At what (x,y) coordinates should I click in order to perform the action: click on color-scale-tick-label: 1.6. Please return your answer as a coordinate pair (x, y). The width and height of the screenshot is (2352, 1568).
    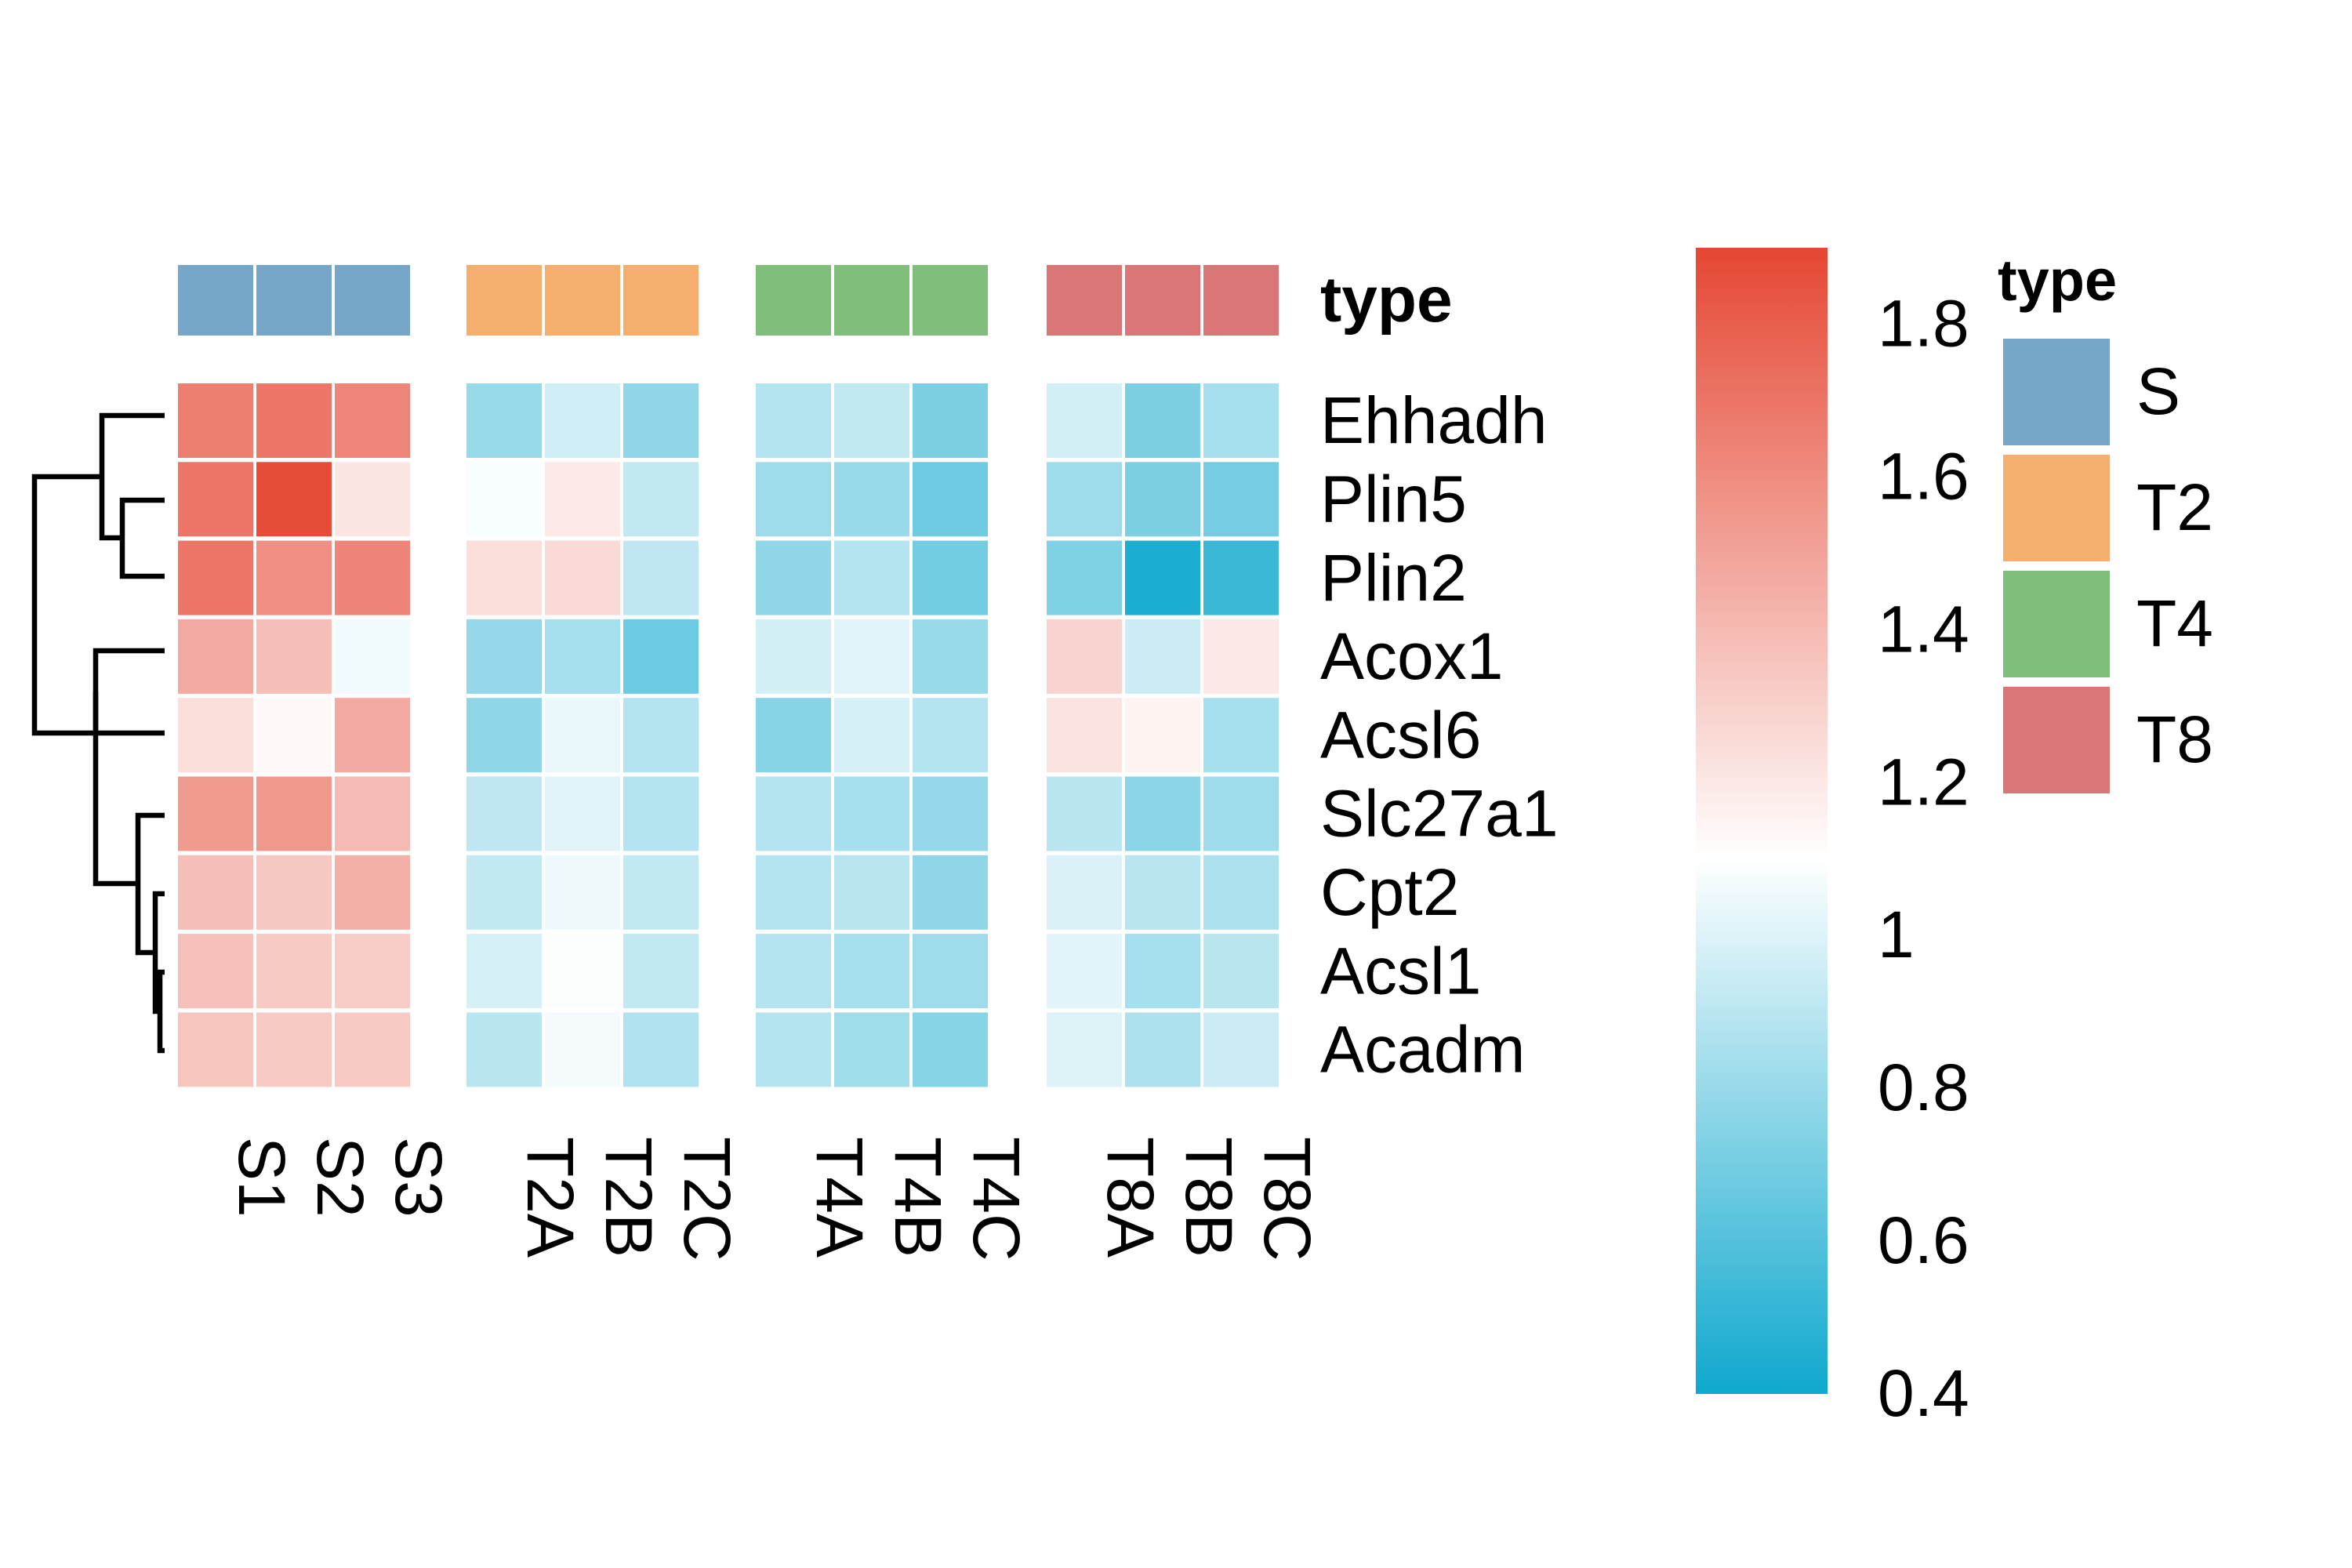
    Looking at the image, I should click on (1923, 476).